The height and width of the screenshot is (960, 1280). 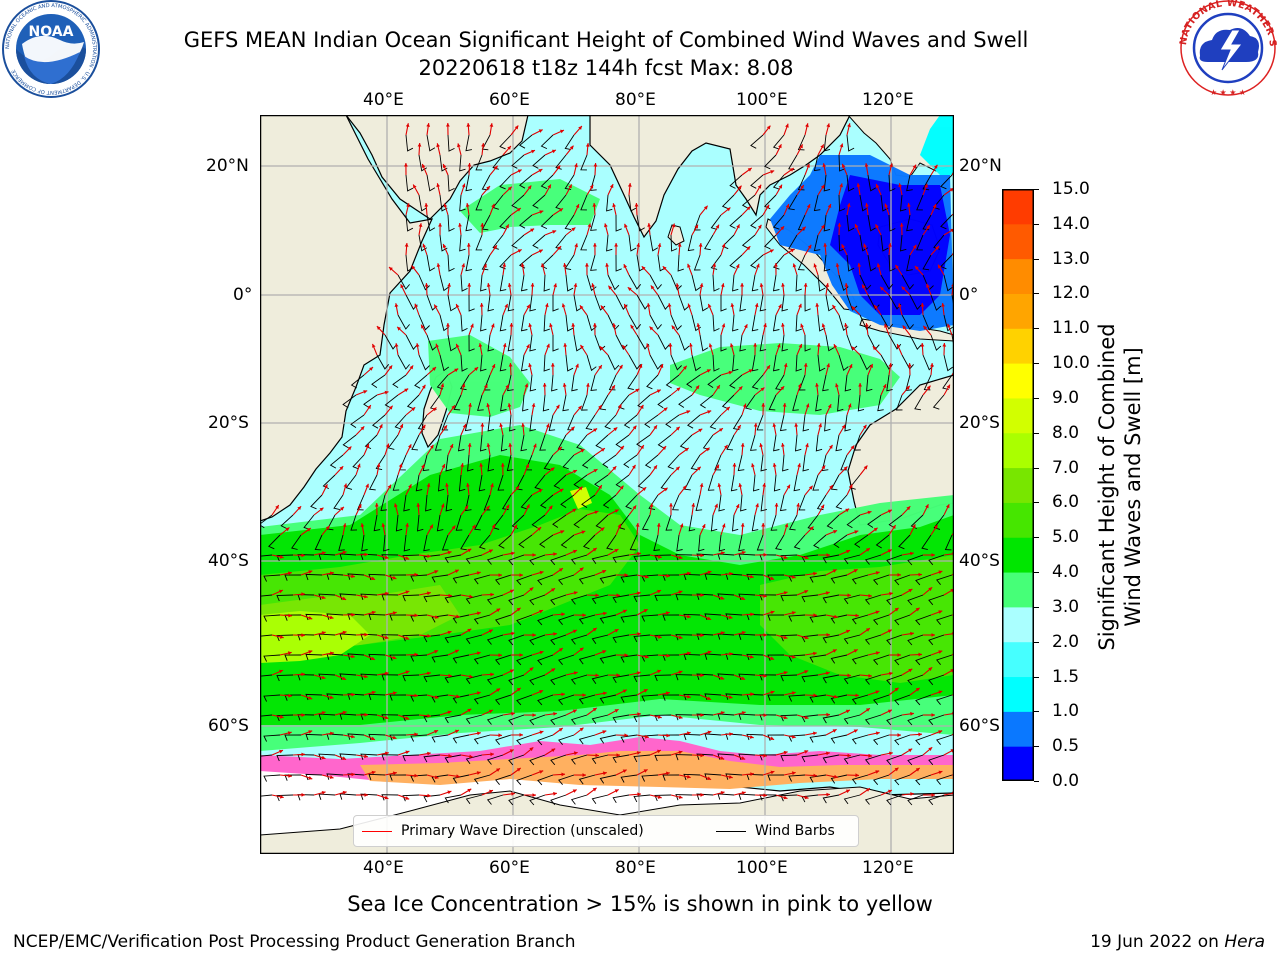 What do you see at coordinates (1066, 397) in the screenshot?
I see `colorbar-tick-label: 9.0` at bounding box center [1066, 397].